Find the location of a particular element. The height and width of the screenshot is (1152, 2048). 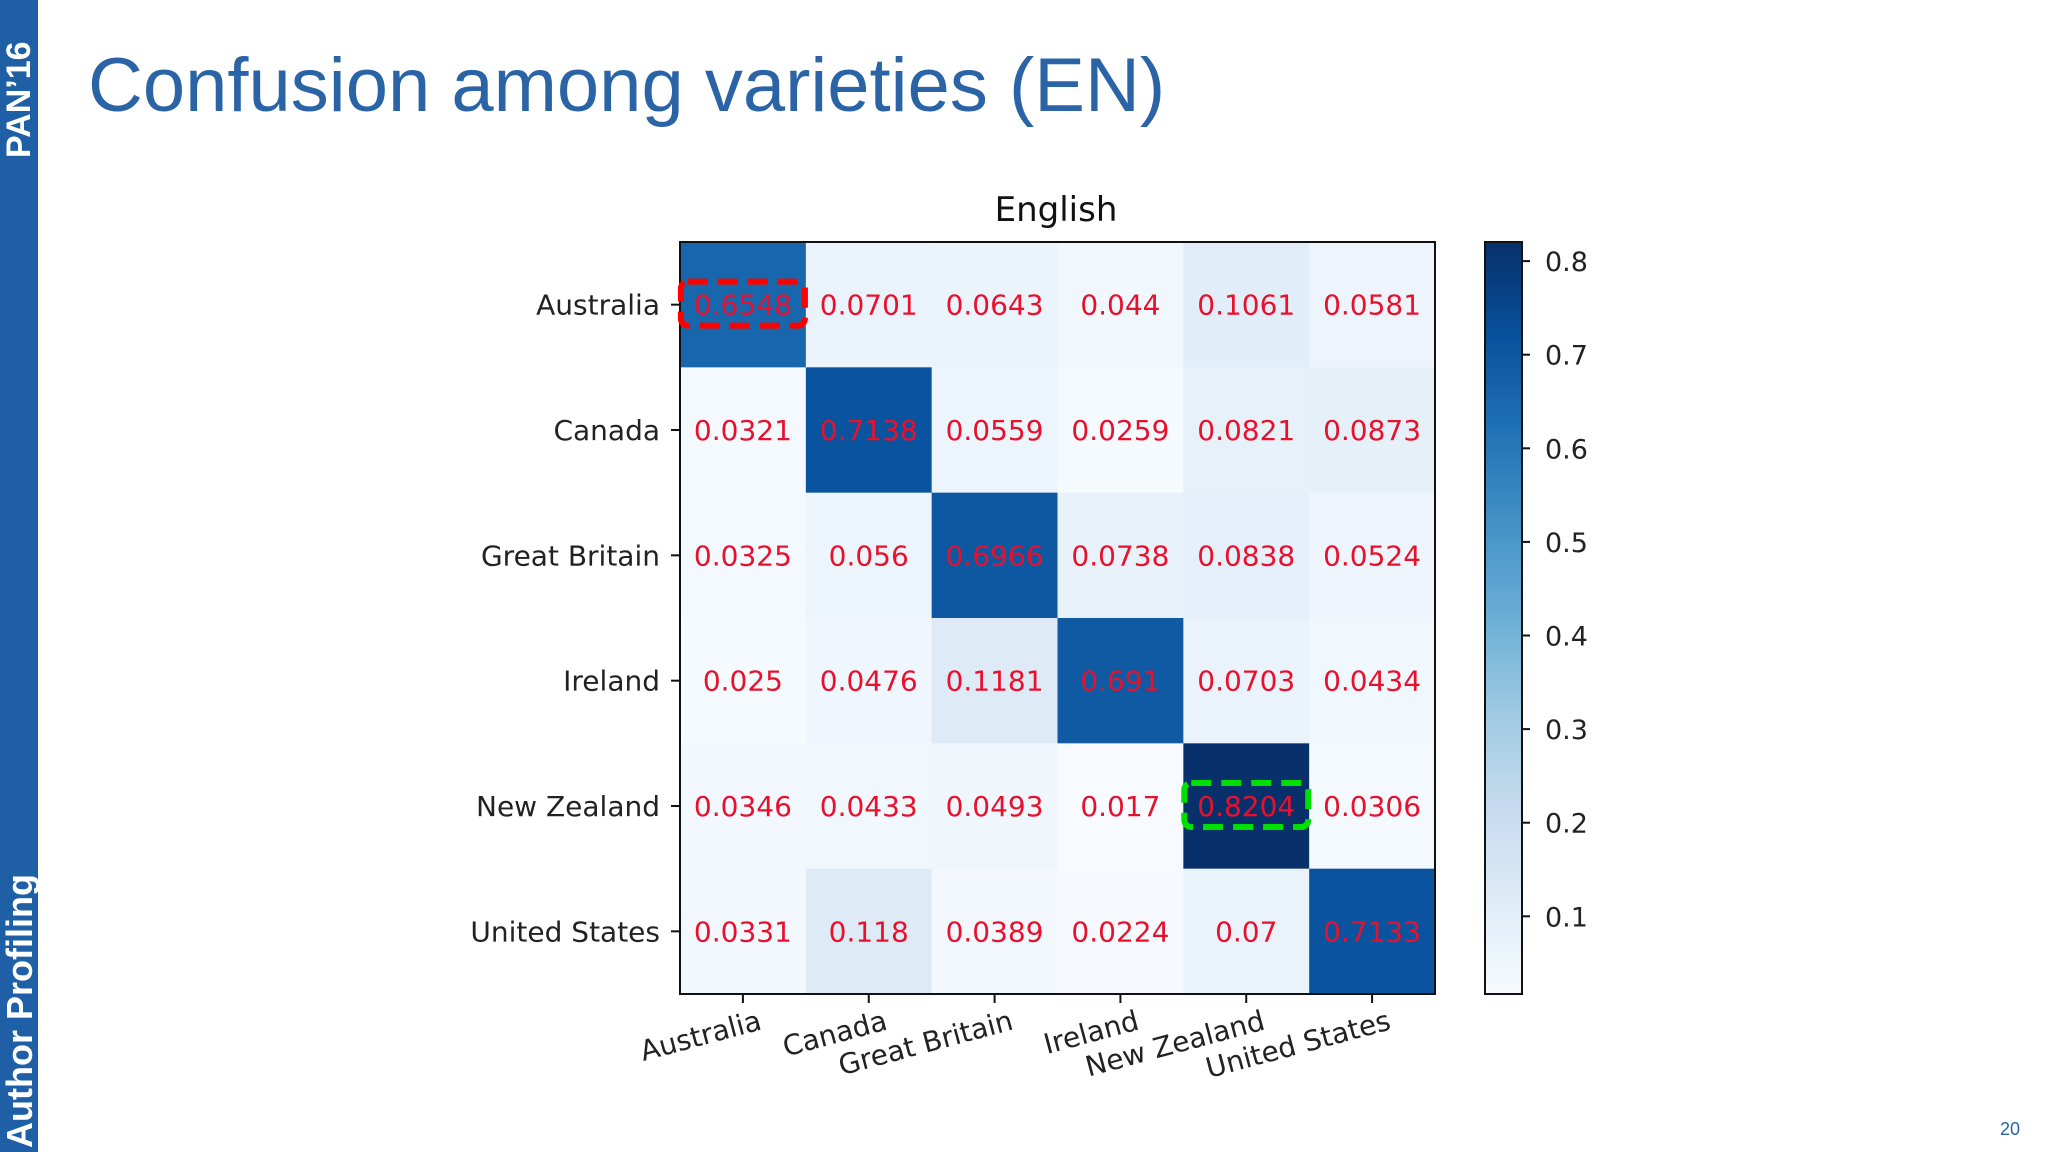

cell-value-label: 0.07 is located at coordinates (1246, 931).